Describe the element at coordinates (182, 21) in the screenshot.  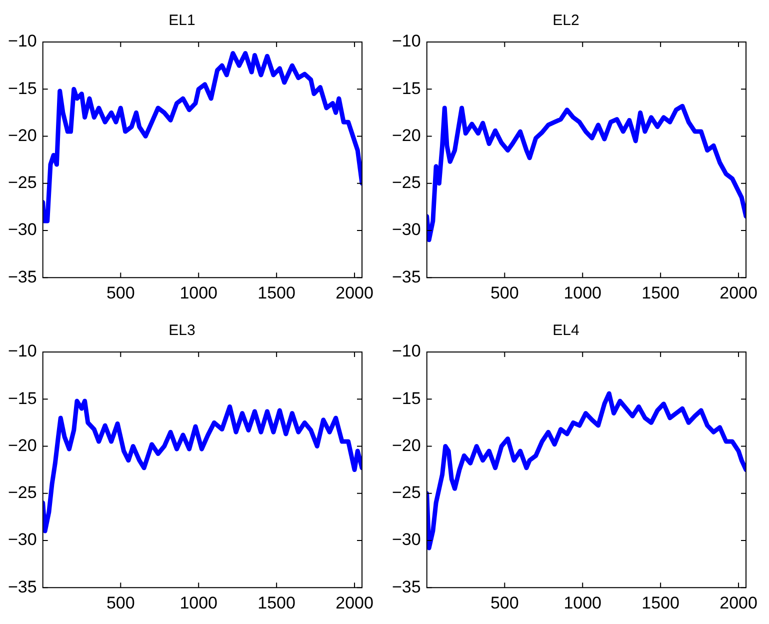
I see `chart-title: EL1` at that location.